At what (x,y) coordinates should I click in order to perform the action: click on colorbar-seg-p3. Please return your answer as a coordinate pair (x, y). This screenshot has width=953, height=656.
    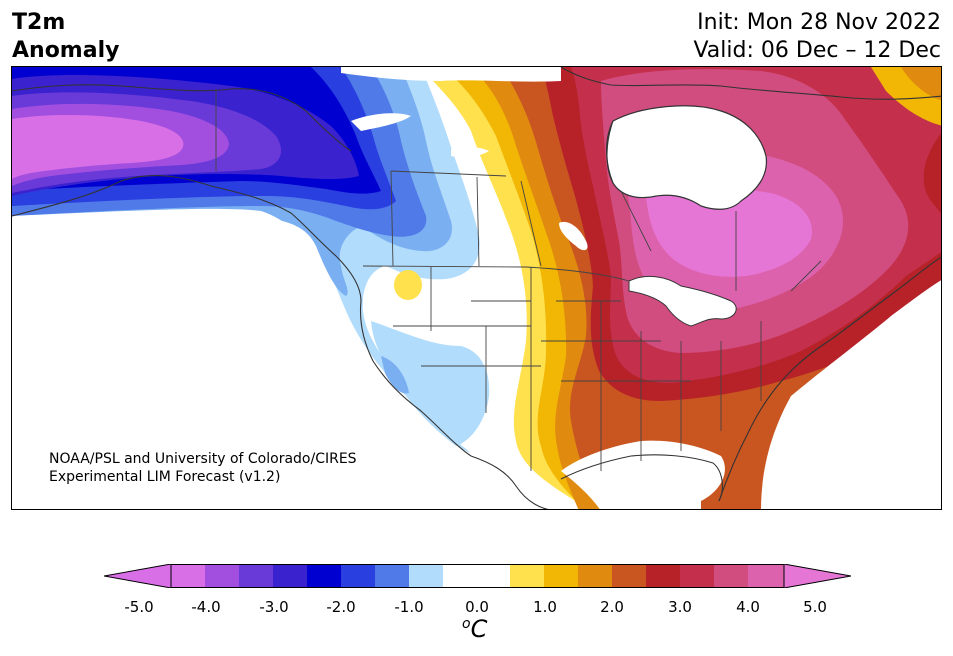
    Looking at the image, I should click on (663, 576).